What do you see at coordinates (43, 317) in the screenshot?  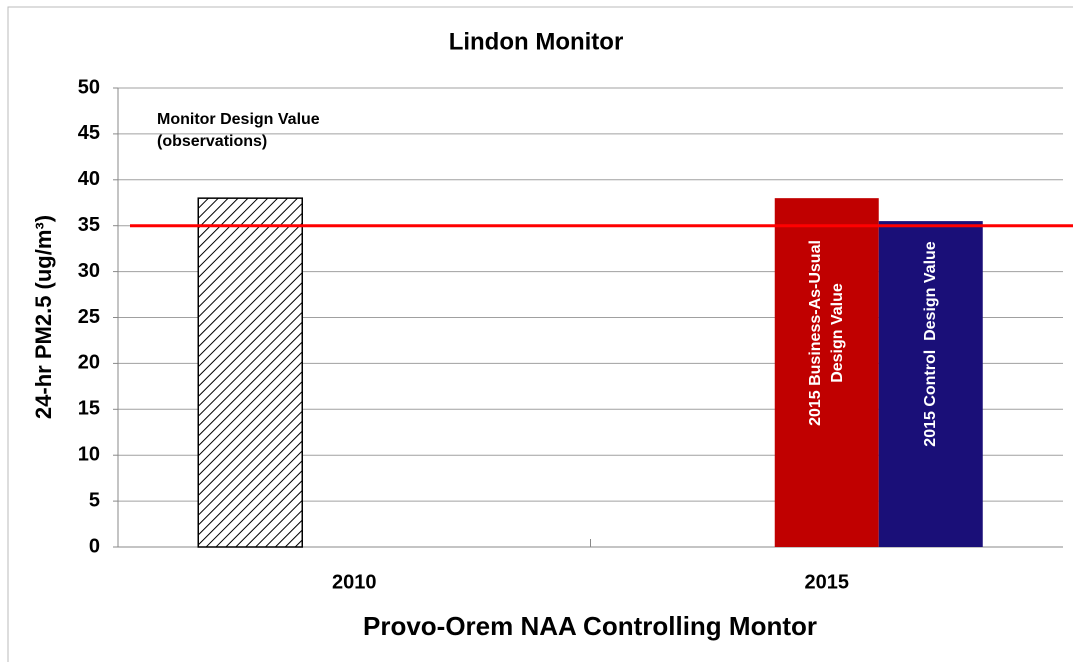 I see `y-axis-title: 24-hr PM2.5 (ug/m³)` at bounding box center [43, 317].